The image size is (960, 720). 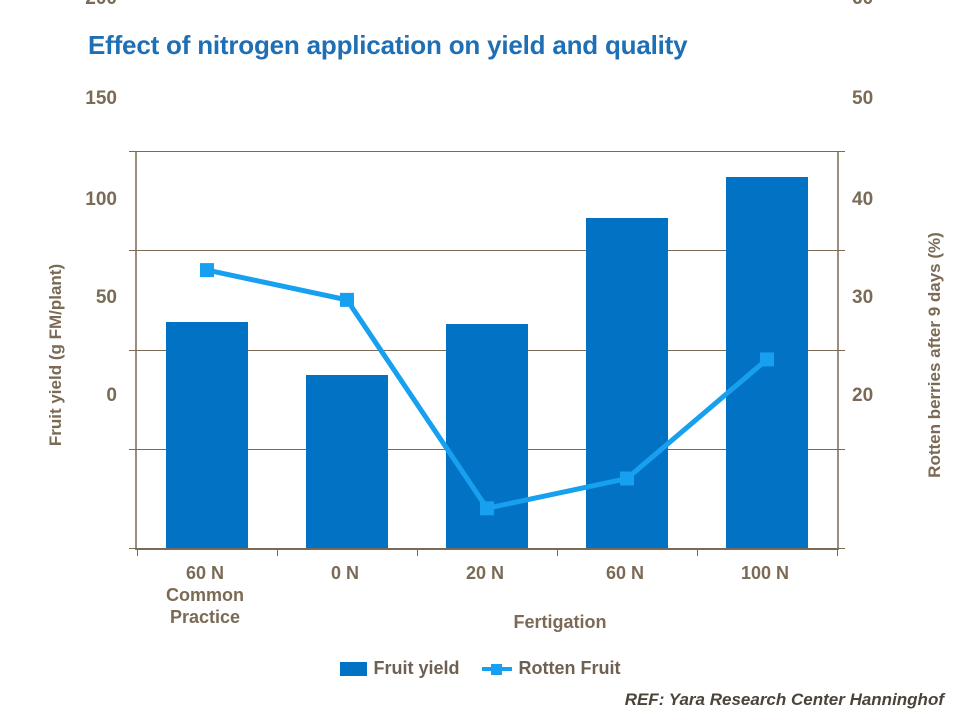 What do you see at coordinates (485, 573) in the screenshot?
I see `x-category-label-2: 20 N` at bounding box center [485, 573].